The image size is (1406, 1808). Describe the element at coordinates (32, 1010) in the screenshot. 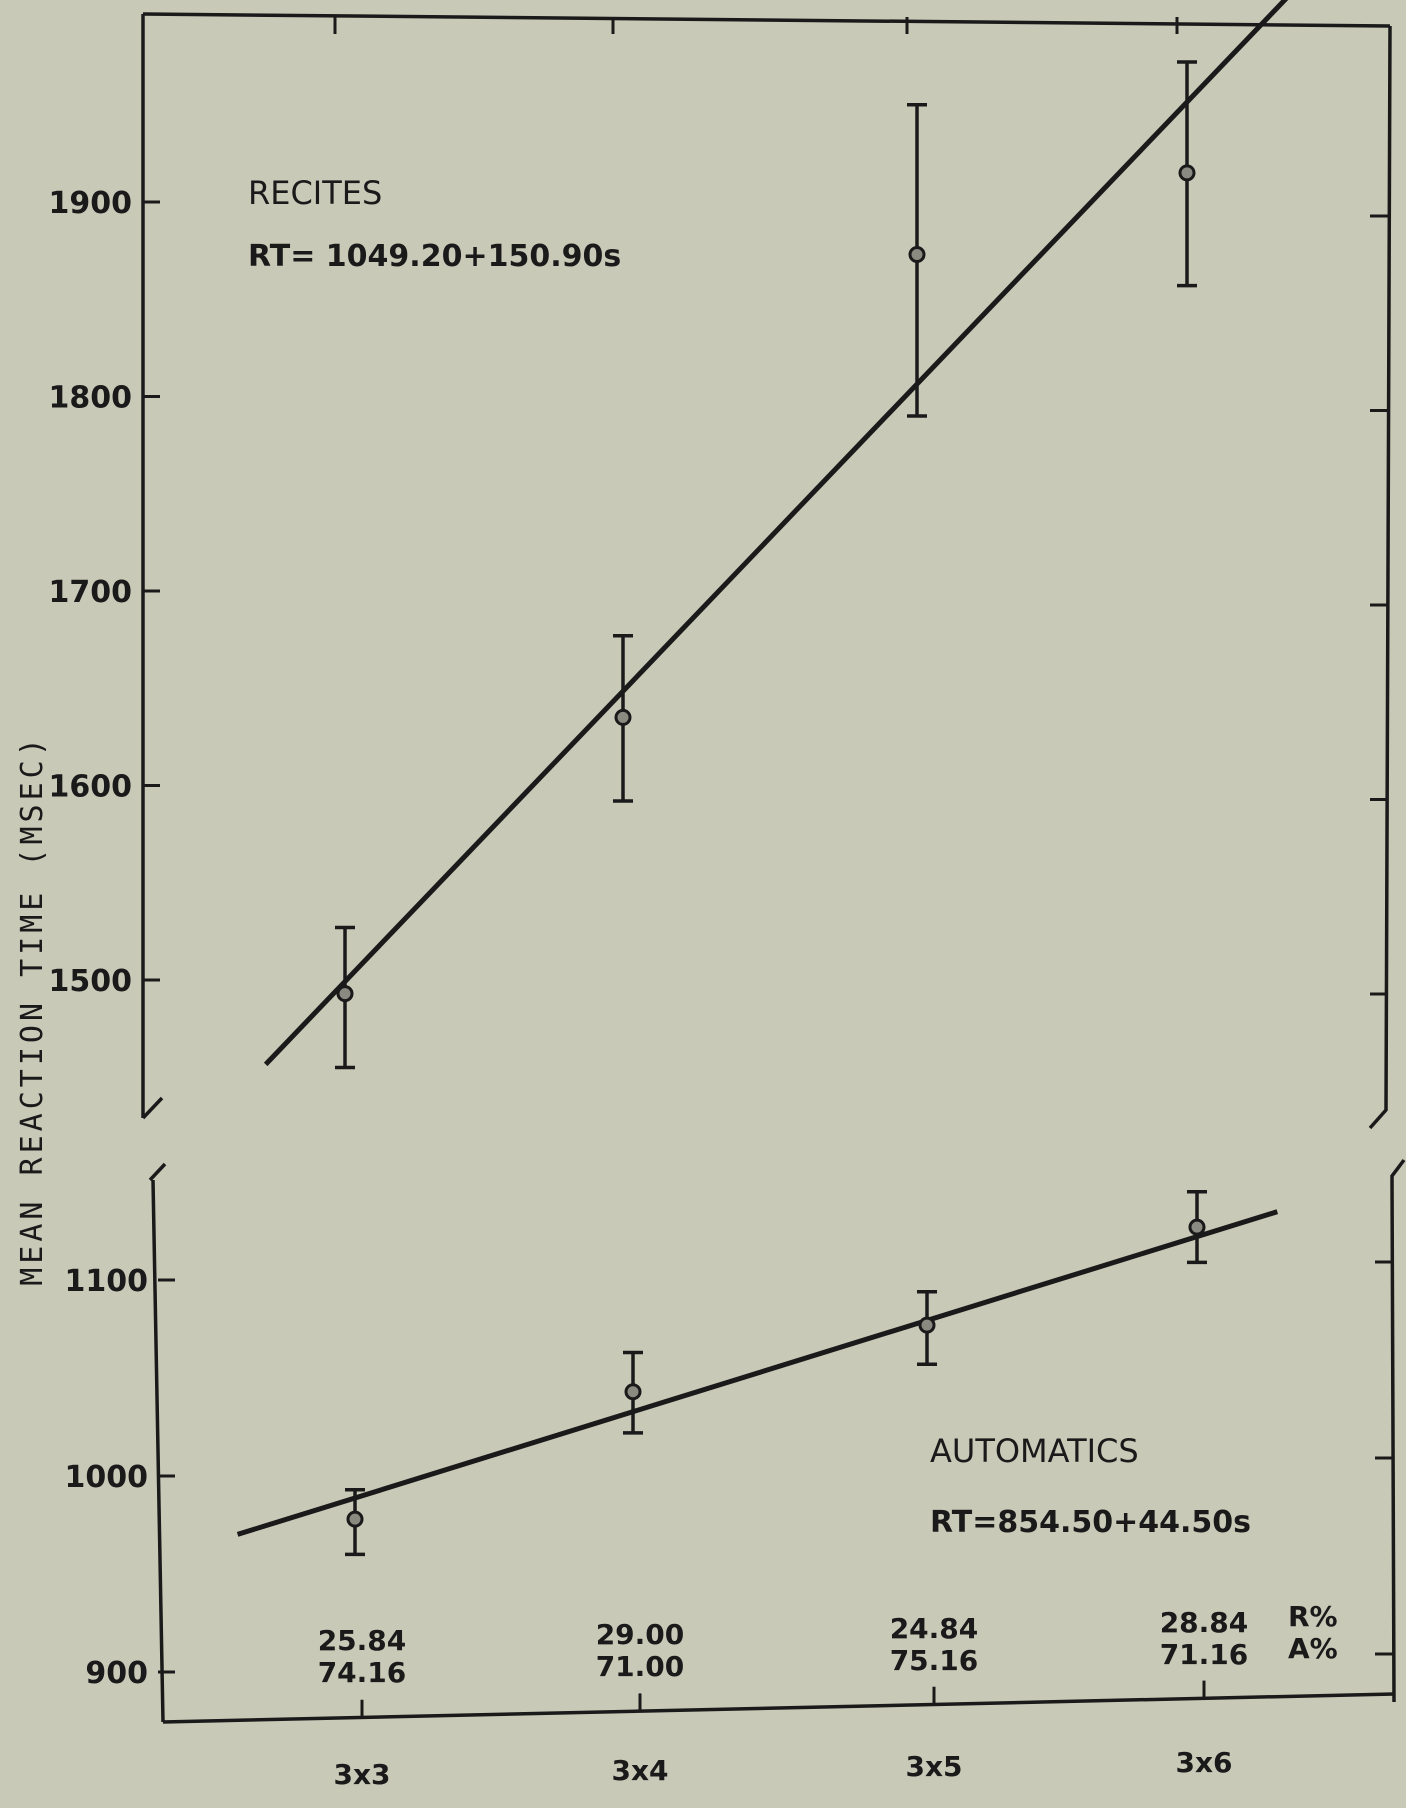

I see `y-axis-title: MEAN REACTION TIME (MSEC)` at that location.